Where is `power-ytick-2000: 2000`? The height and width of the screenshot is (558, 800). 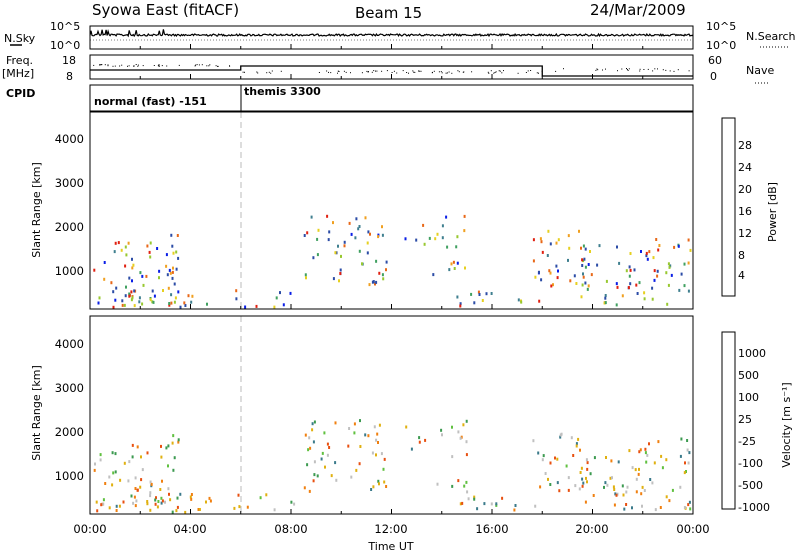
power-ytick-2000: 2000 is located at coordinates (69, 227).